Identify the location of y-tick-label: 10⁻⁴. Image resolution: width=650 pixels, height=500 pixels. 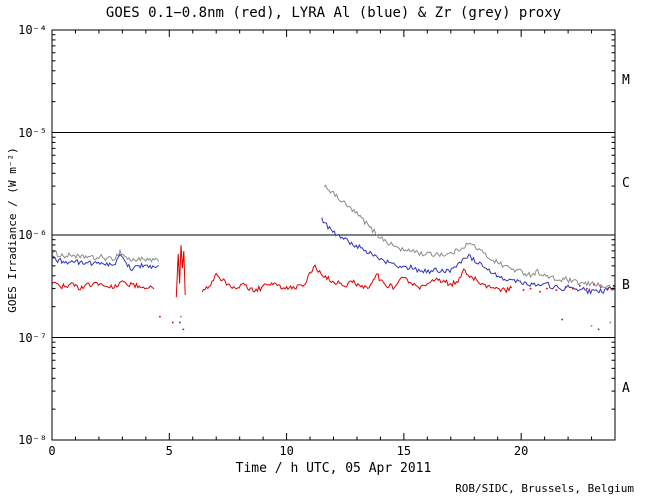
(32, 30).